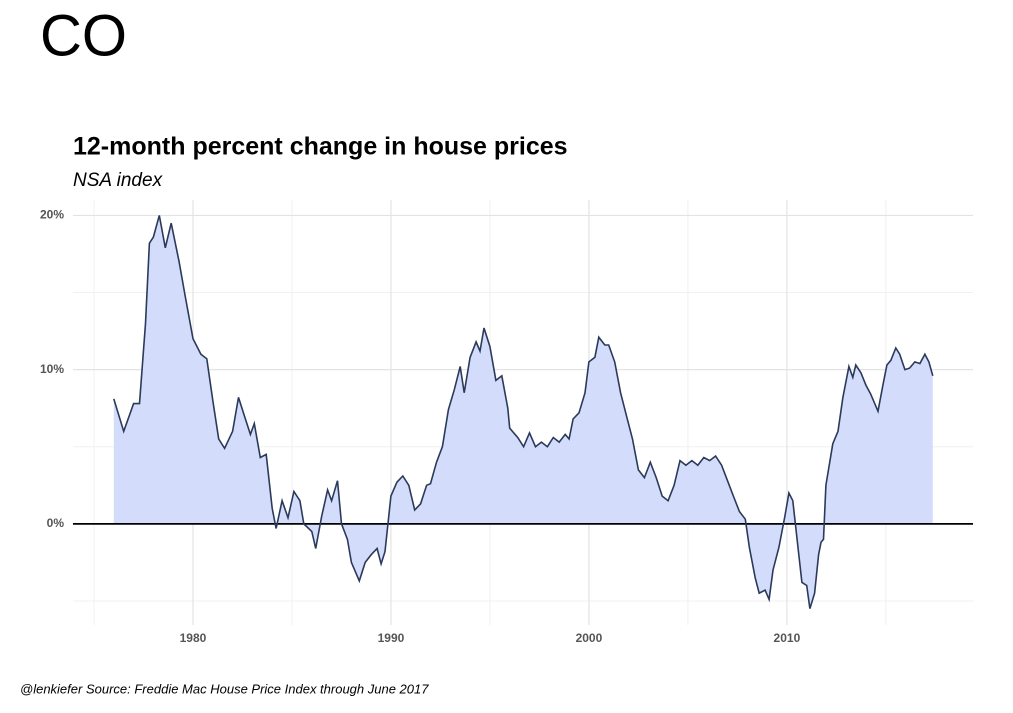 This screenshot has height=713, width=1013. I want to click on x-tick-label: 1980, so click(193, 638).